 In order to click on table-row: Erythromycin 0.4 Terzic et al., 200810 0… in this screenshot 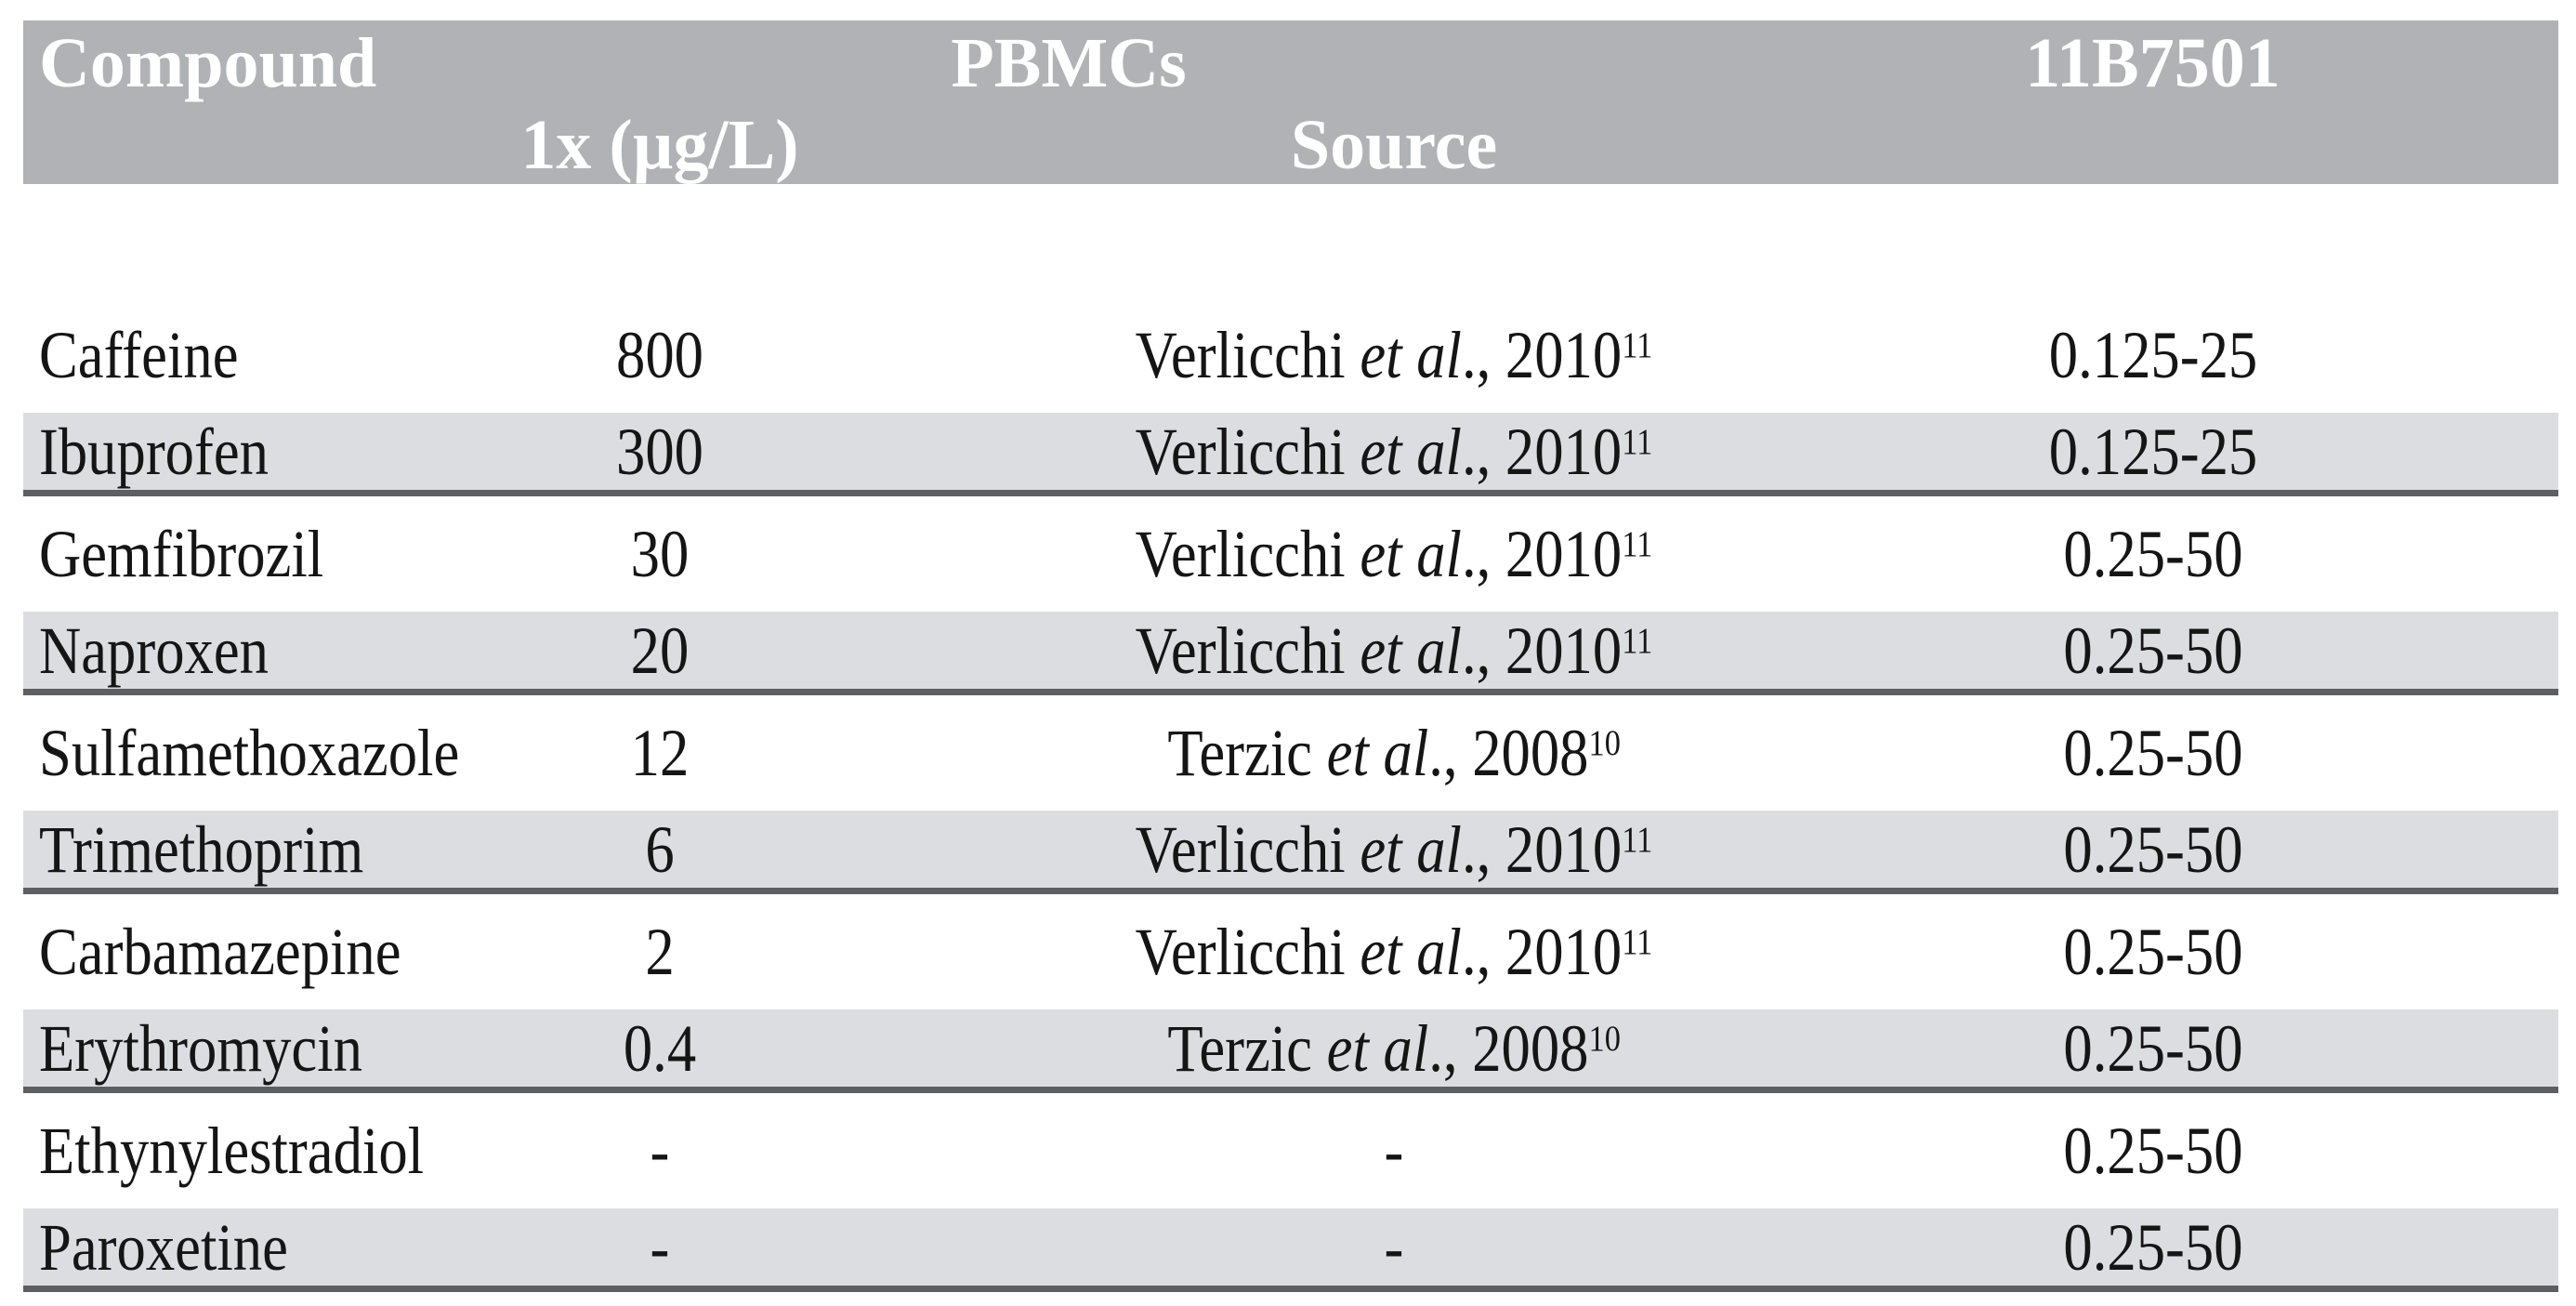, I will do `click(1290, 1051)`.